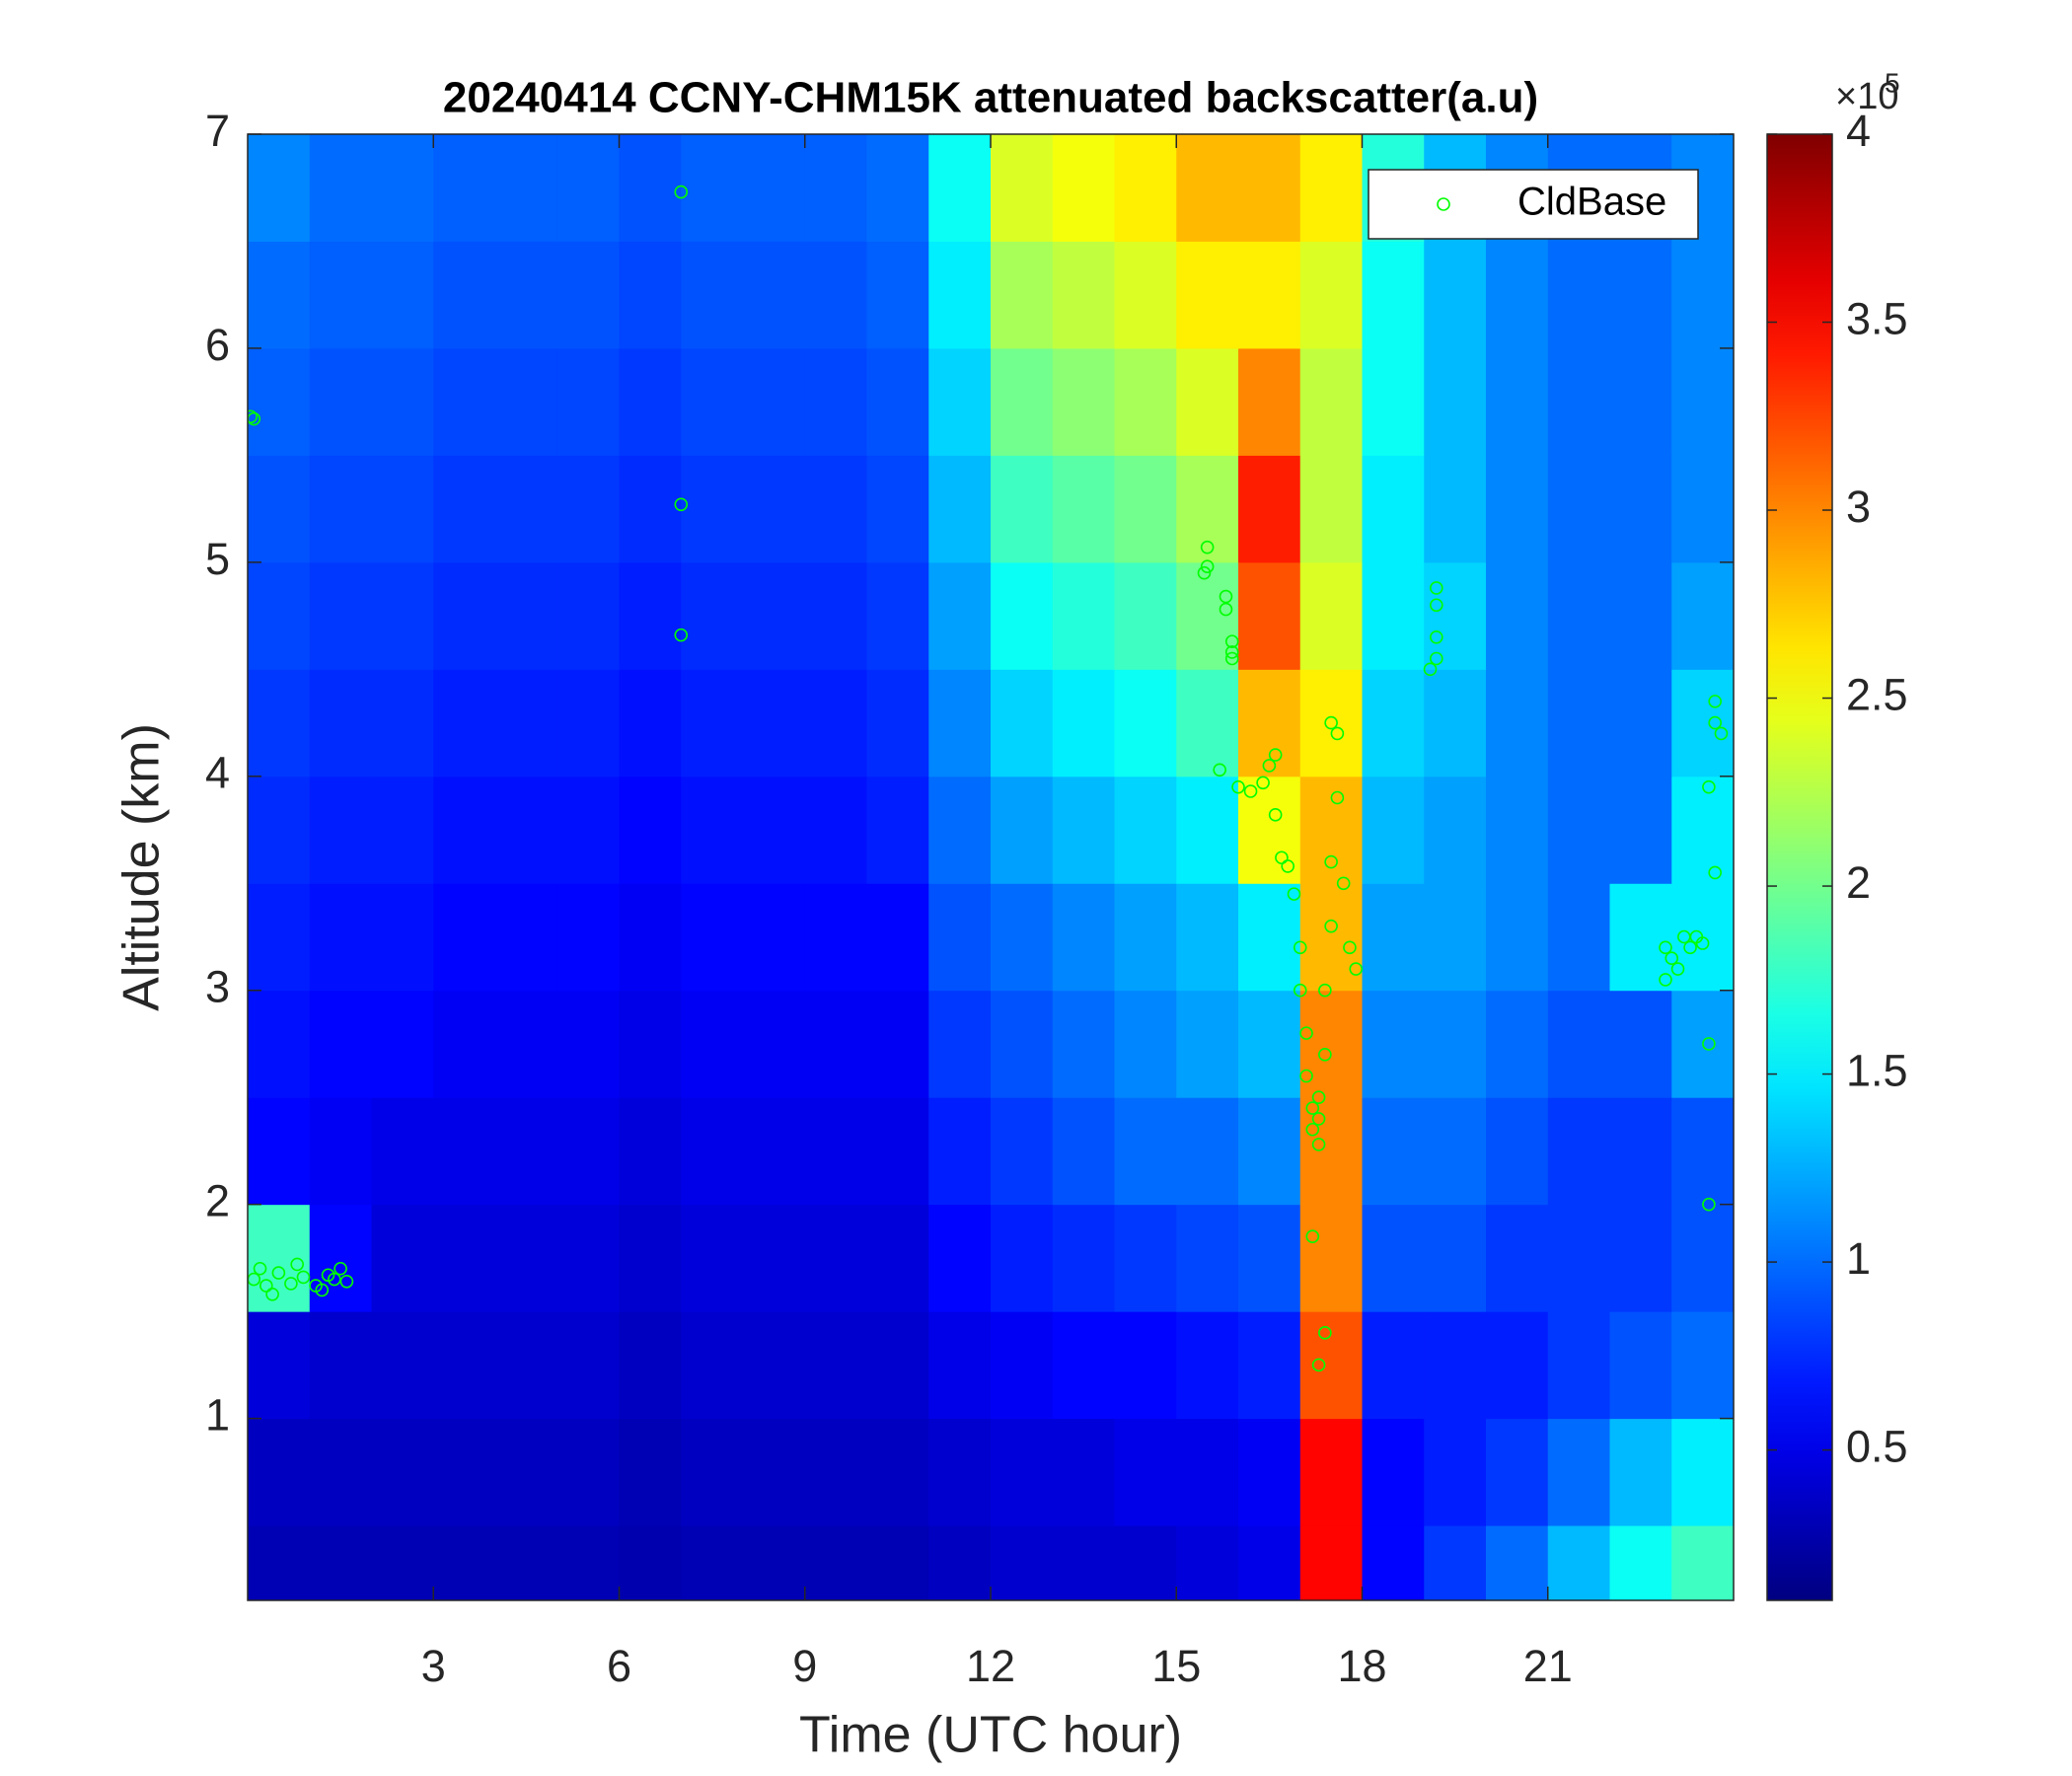 This screenshot has width=2072, height=1776. What do you see at coordinates (1800, 867) in the screenshot?
I see `colorbar` at bounding box center [1800, 867].